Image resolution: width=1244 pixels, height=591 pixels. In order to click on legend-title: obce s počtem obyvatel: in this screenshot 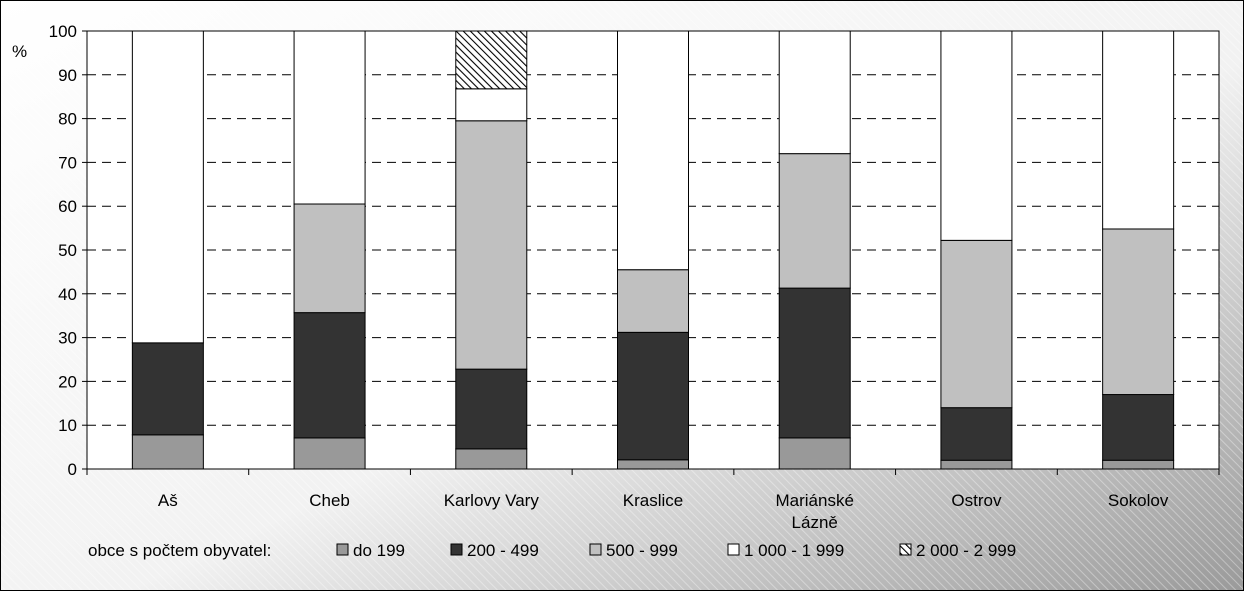, I will do `click(179, 550)`.